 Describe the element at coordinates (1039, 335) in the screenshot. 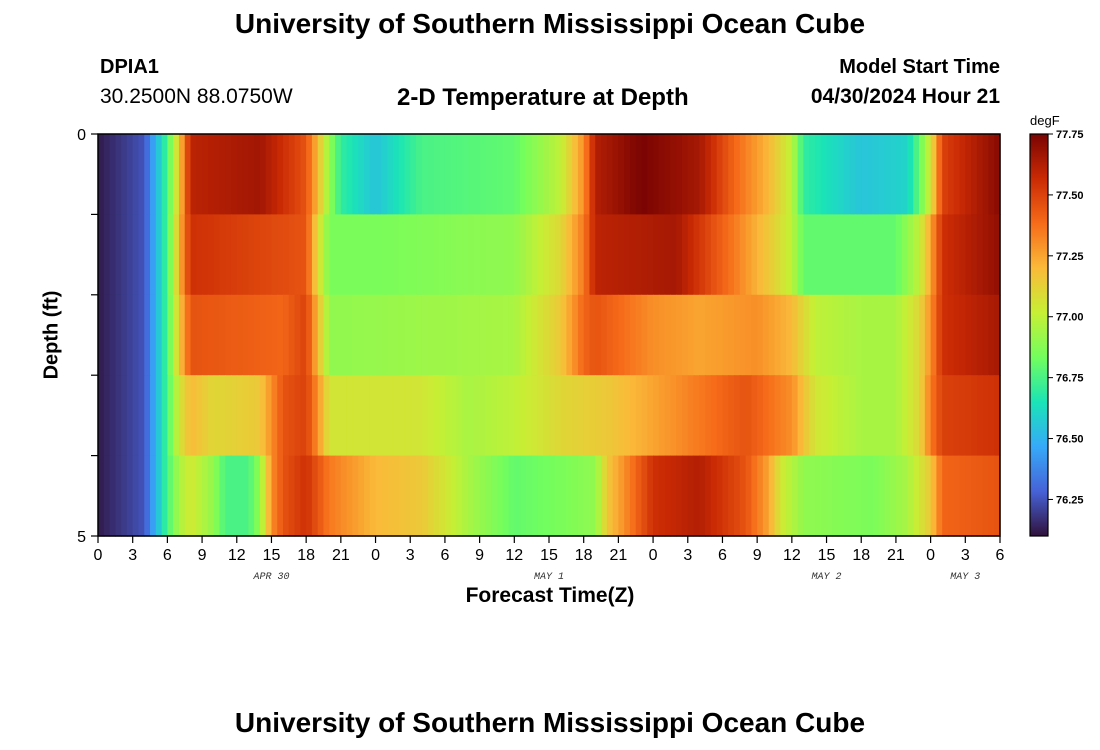

I see `colorbar-gradient` at that location.